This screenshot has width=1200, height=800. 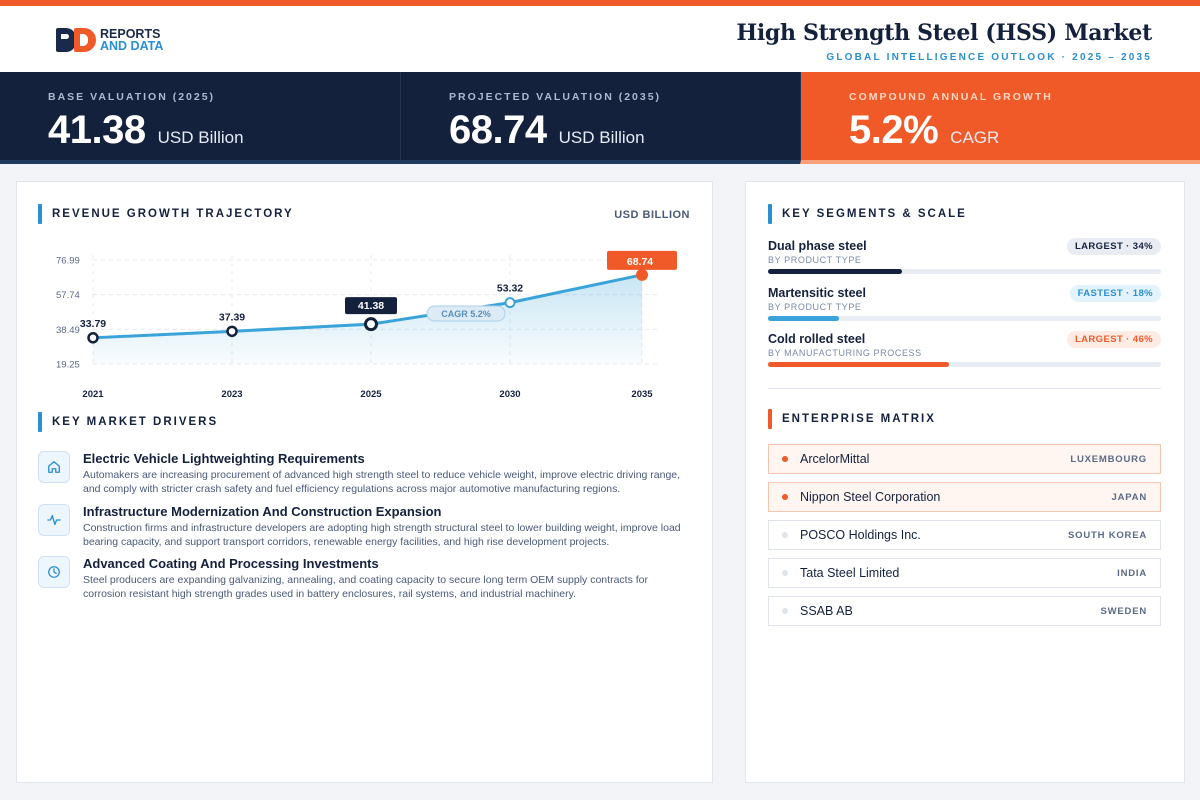 I want to click on company-country: LUXEMBOURG, so click(x=1108, y=459).